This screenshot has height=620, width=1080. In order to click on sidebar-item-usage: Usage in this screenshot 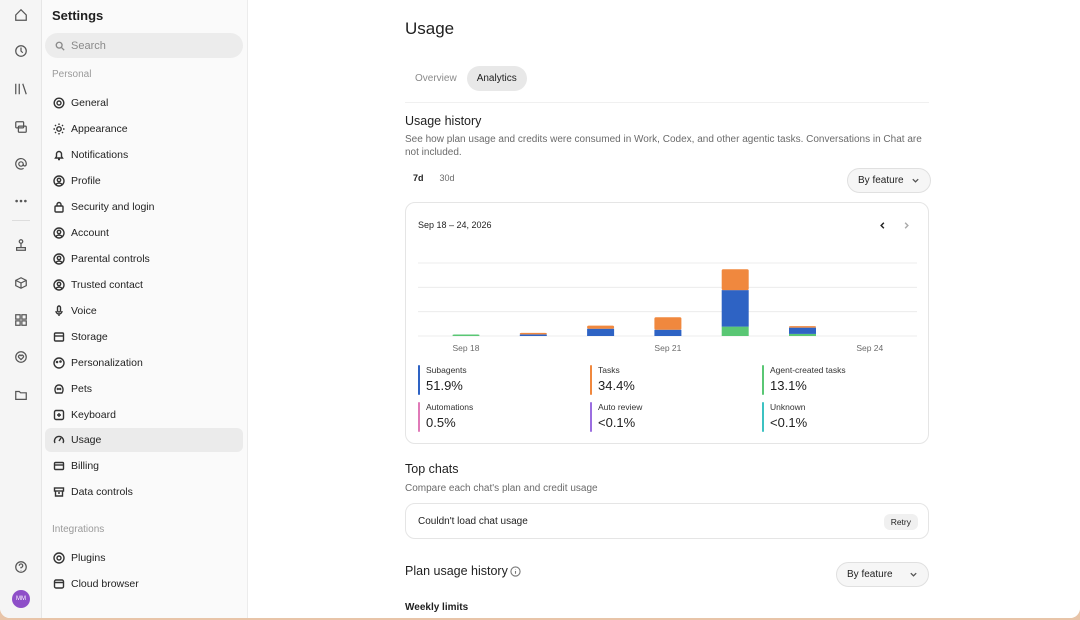, I will do `click(144, 440)`.